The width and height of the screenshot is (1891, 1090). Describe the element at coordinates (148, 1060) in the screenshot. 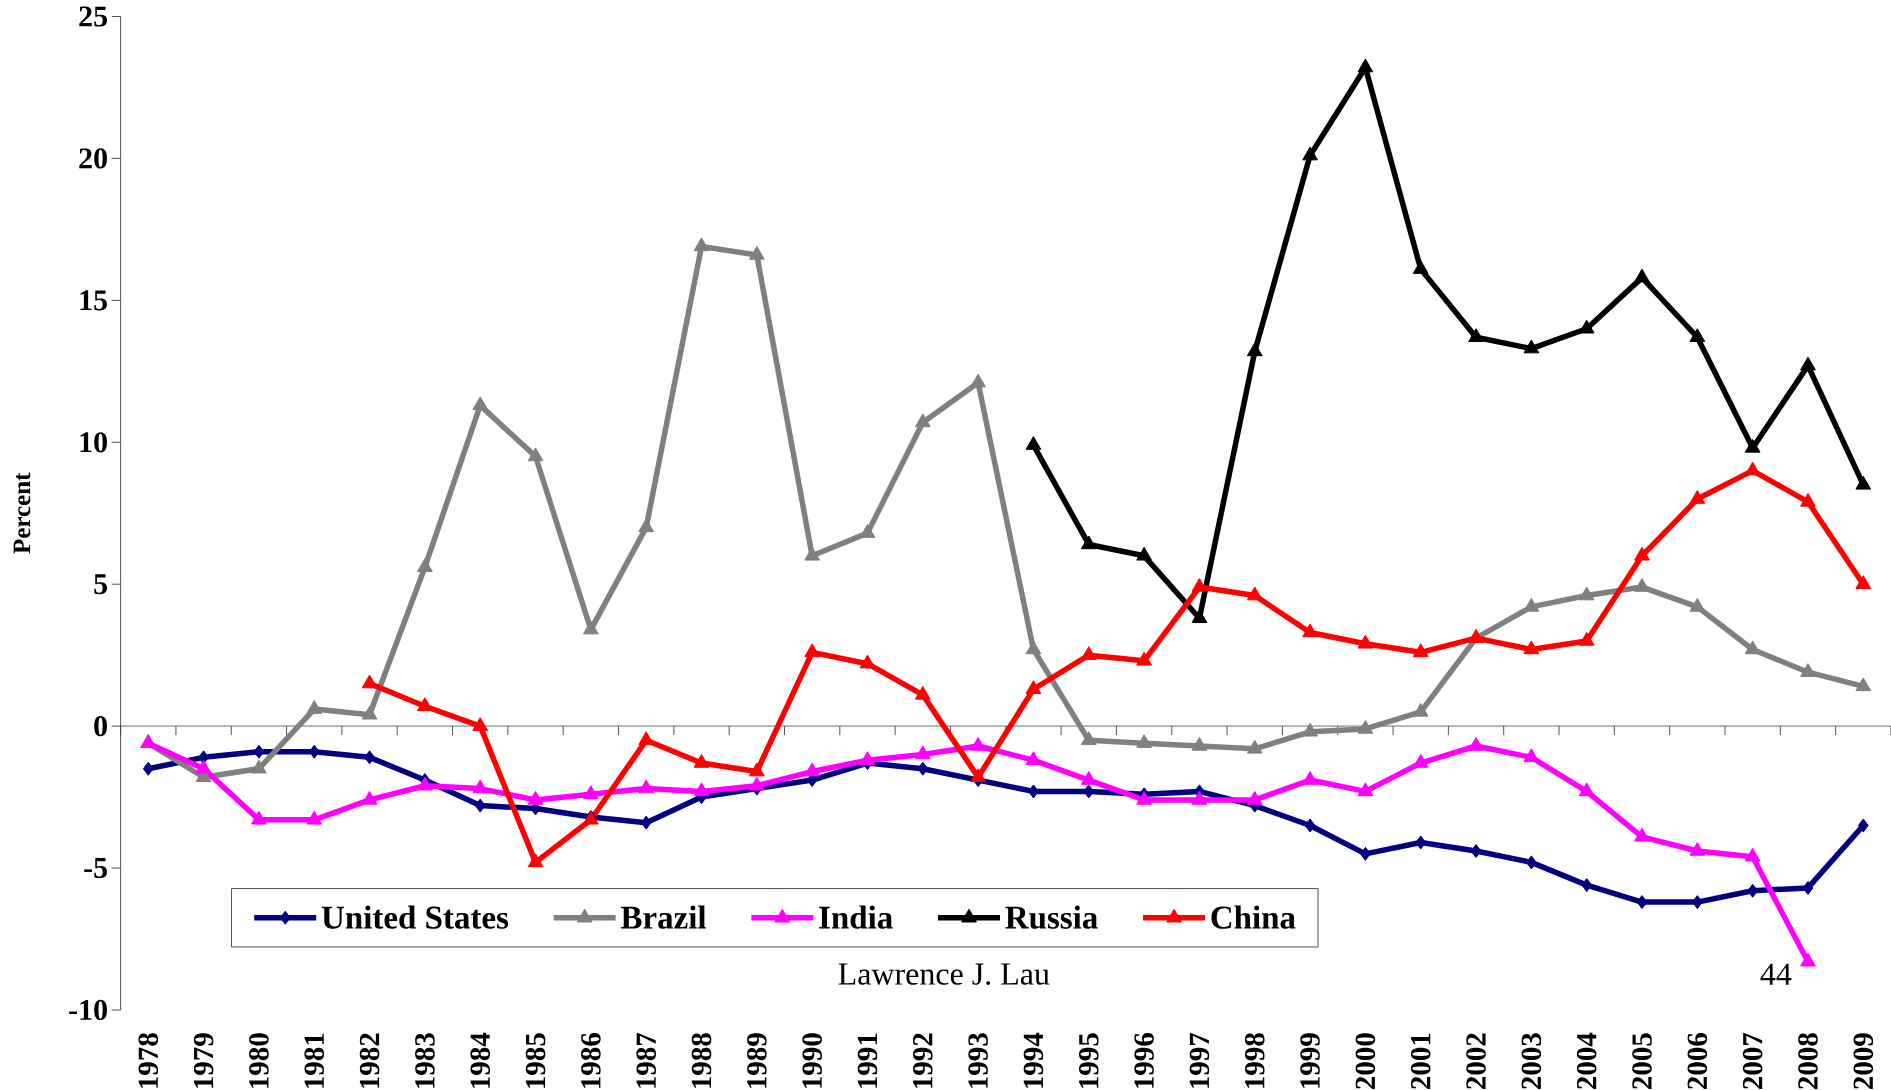

I see `x-tick-label: 1978` at that location.